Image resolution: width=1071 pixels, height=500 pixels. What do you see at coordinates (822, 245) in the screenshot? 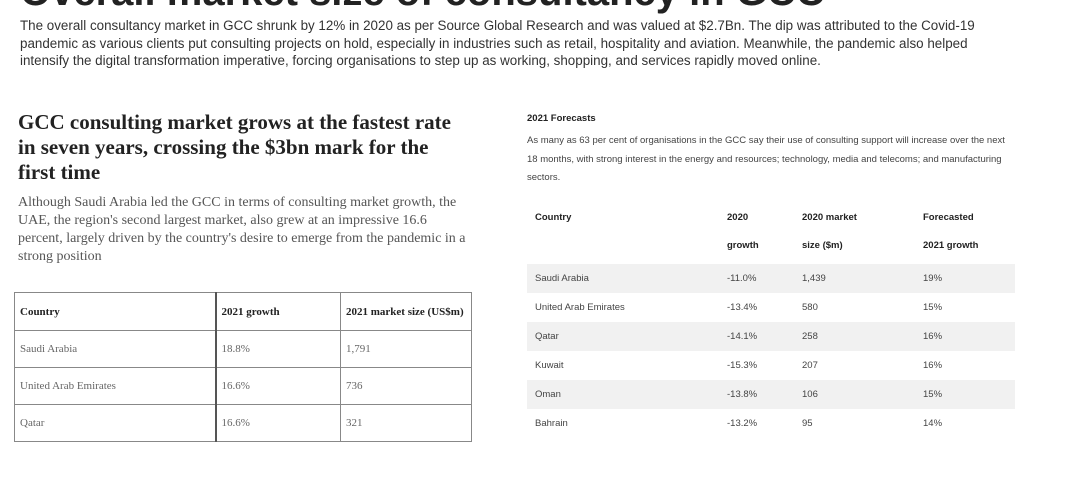
I see `column-header-line: size ($m)` at bounding box center [822, 245].